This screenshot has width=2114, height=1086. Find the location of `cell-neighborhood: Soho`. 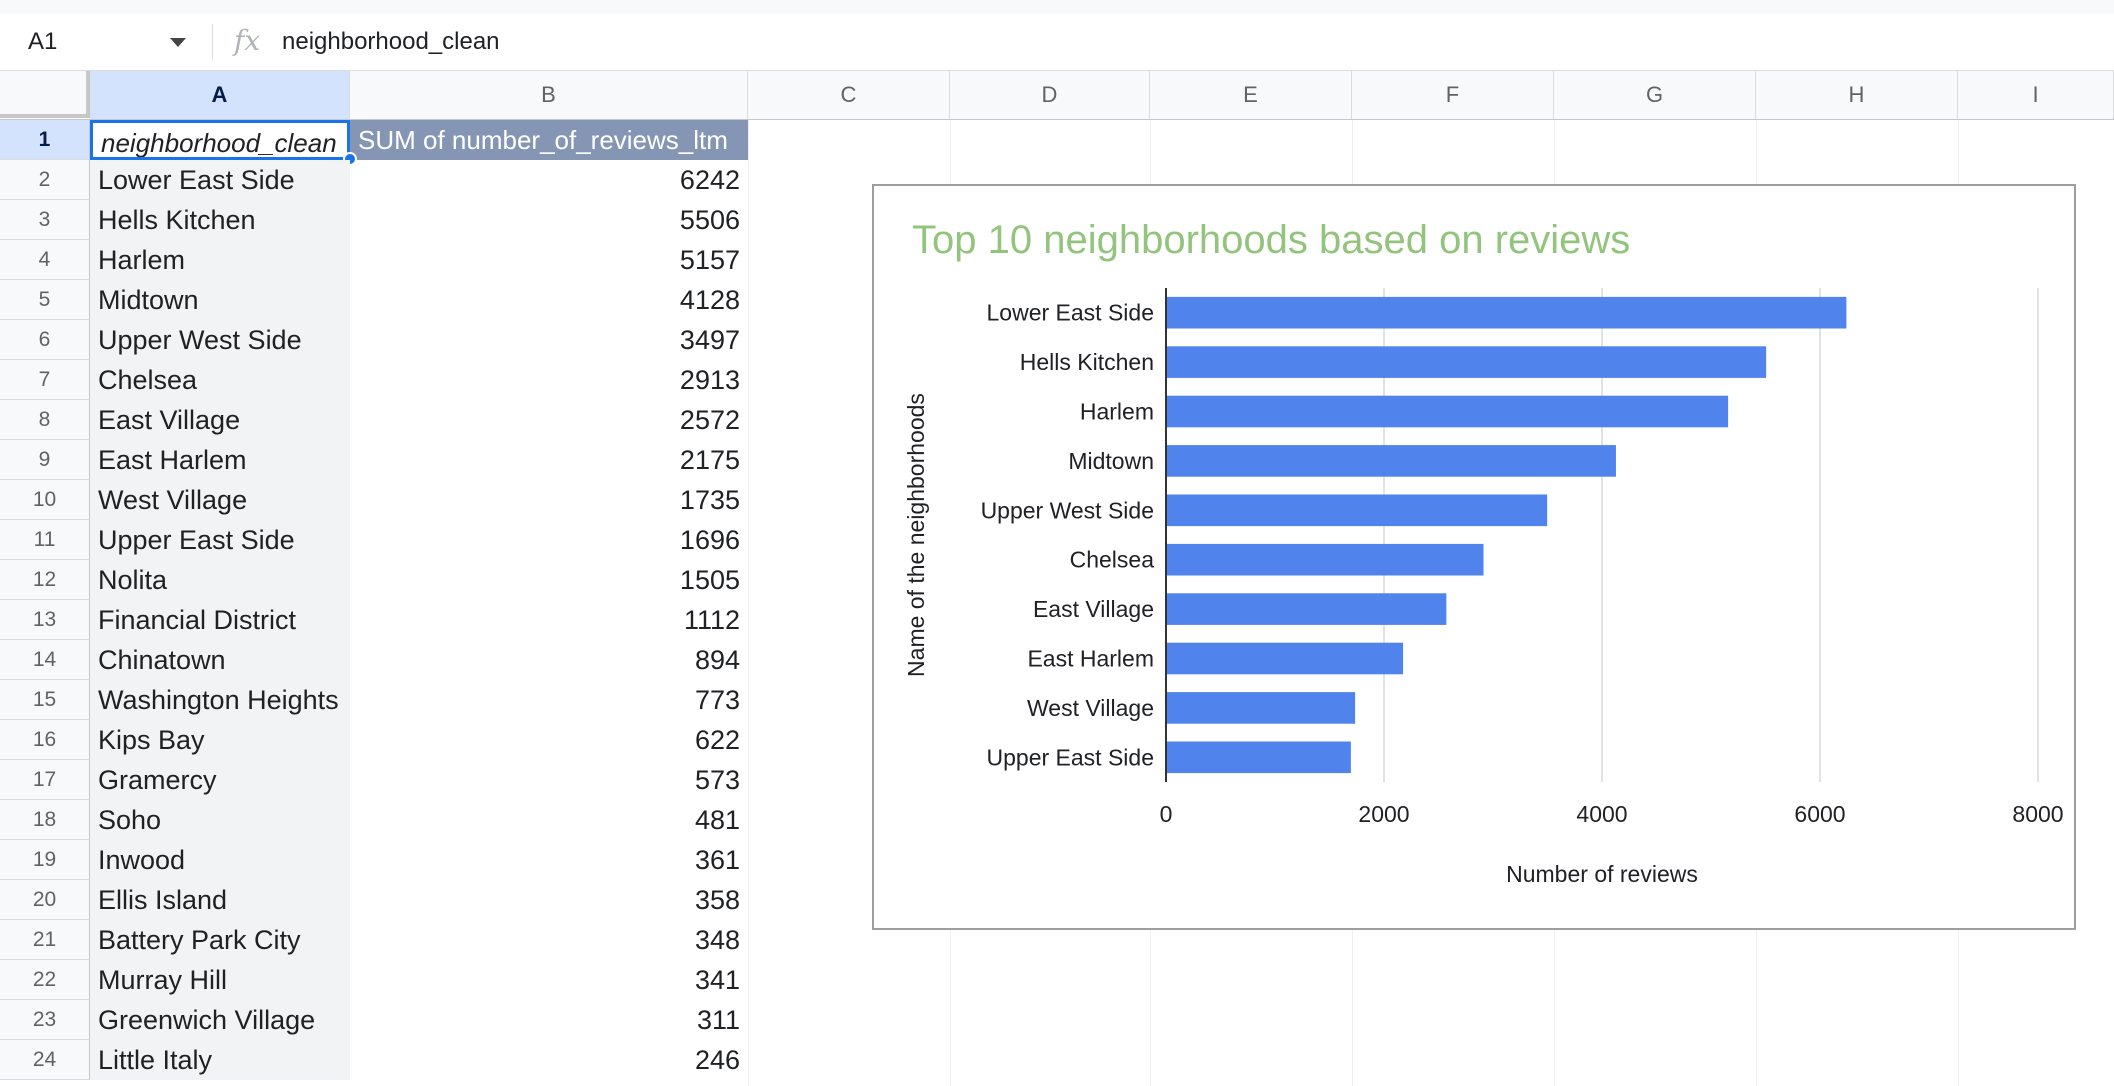

cell-neighborhood: Soho is located at coordinates (220, 820).